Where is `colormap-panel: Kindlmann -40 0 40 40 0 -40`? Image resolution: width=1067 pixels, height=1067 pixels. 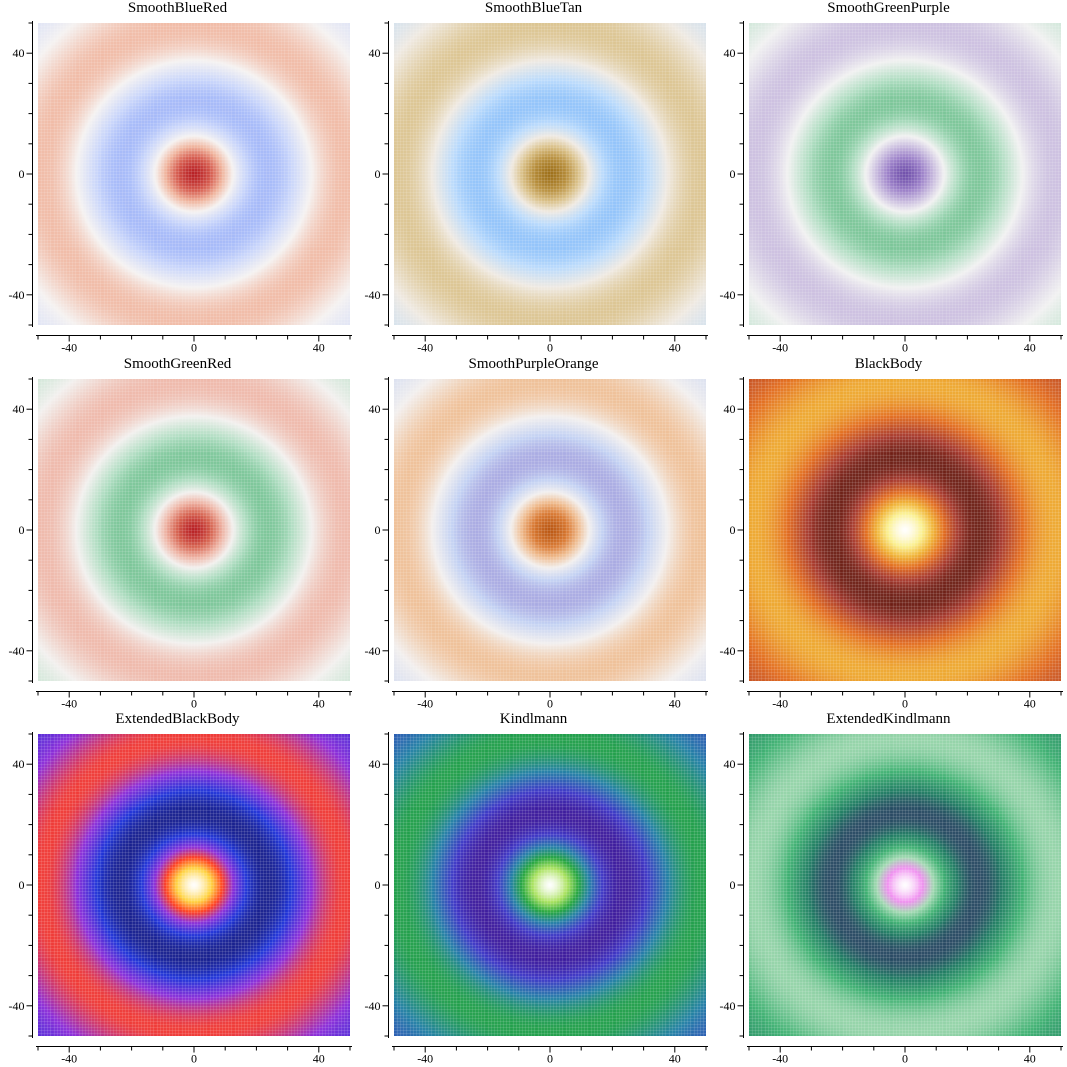
colormap-panel: Kindlmann -40 0 40 40 0 -40 is located at coordinates (533, 888).